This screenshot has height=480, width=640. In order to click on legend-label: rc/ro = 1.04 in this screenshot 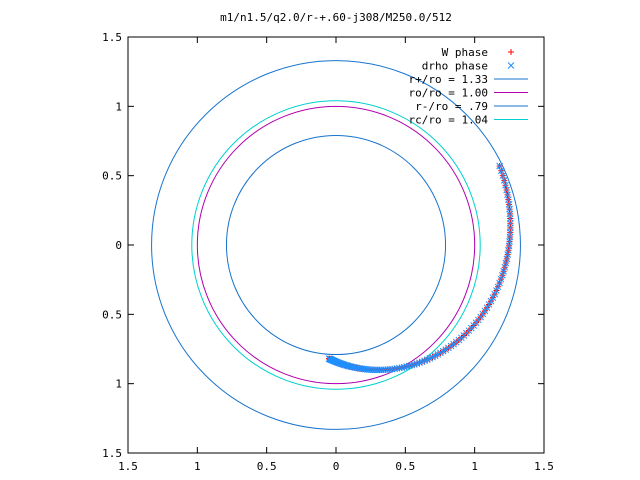, I will do `click(449, 120)`.